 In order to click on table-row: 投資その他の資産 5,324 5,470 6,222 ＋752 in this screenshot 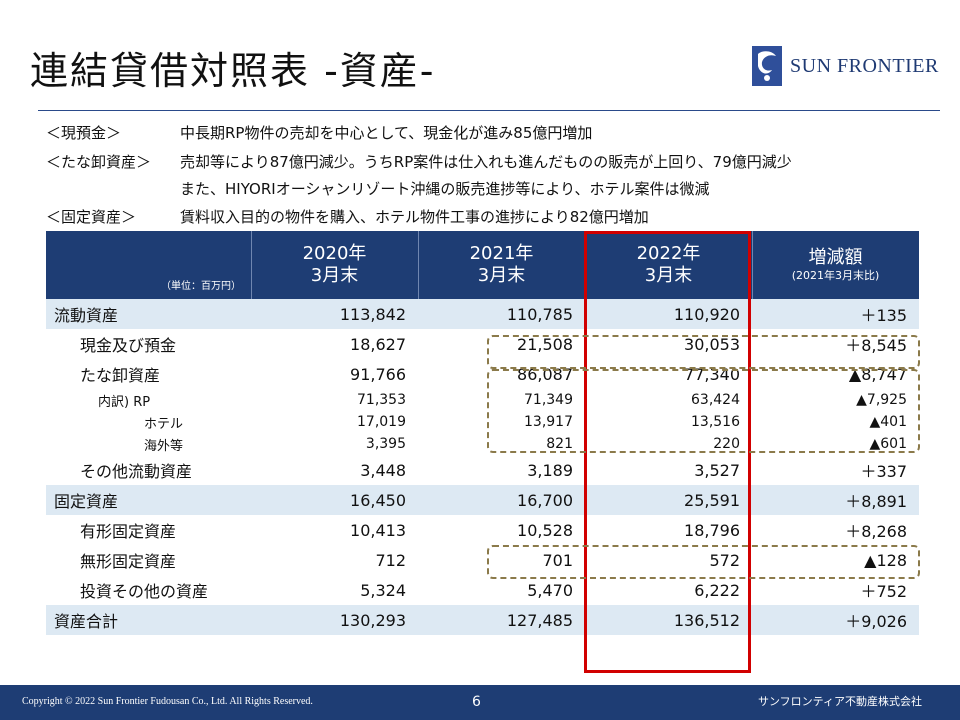, I will do `click(482, 590)`.